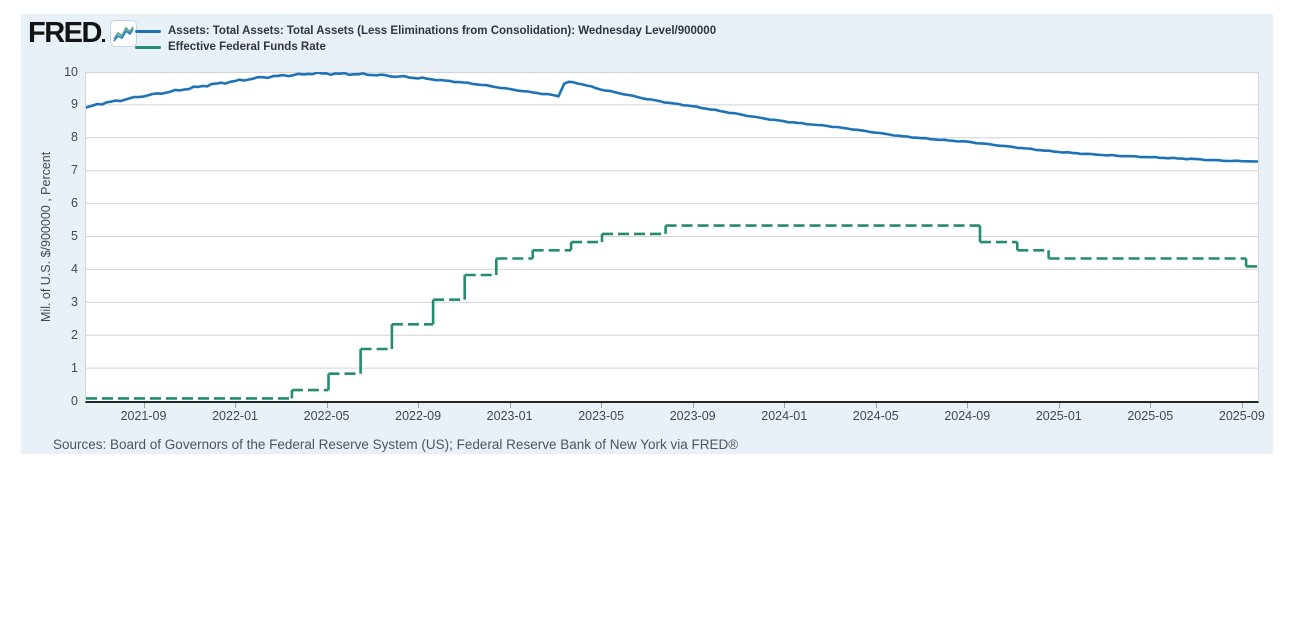 This screenshot has width=1312, height=644. What do you see at coordinates (103, 40) in the screenshot?
I see `fred-logo-trademark` at bounding box center [103, 40].